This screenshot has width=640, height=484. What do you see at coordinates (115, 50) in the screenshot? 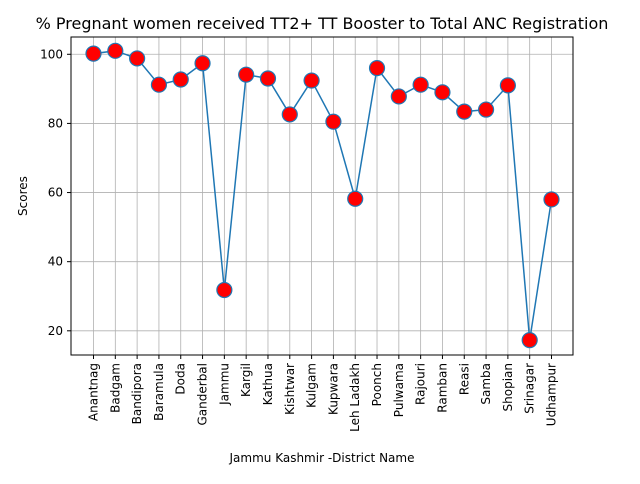
I see `data-point-badgam` at bounding box center [115, 50].